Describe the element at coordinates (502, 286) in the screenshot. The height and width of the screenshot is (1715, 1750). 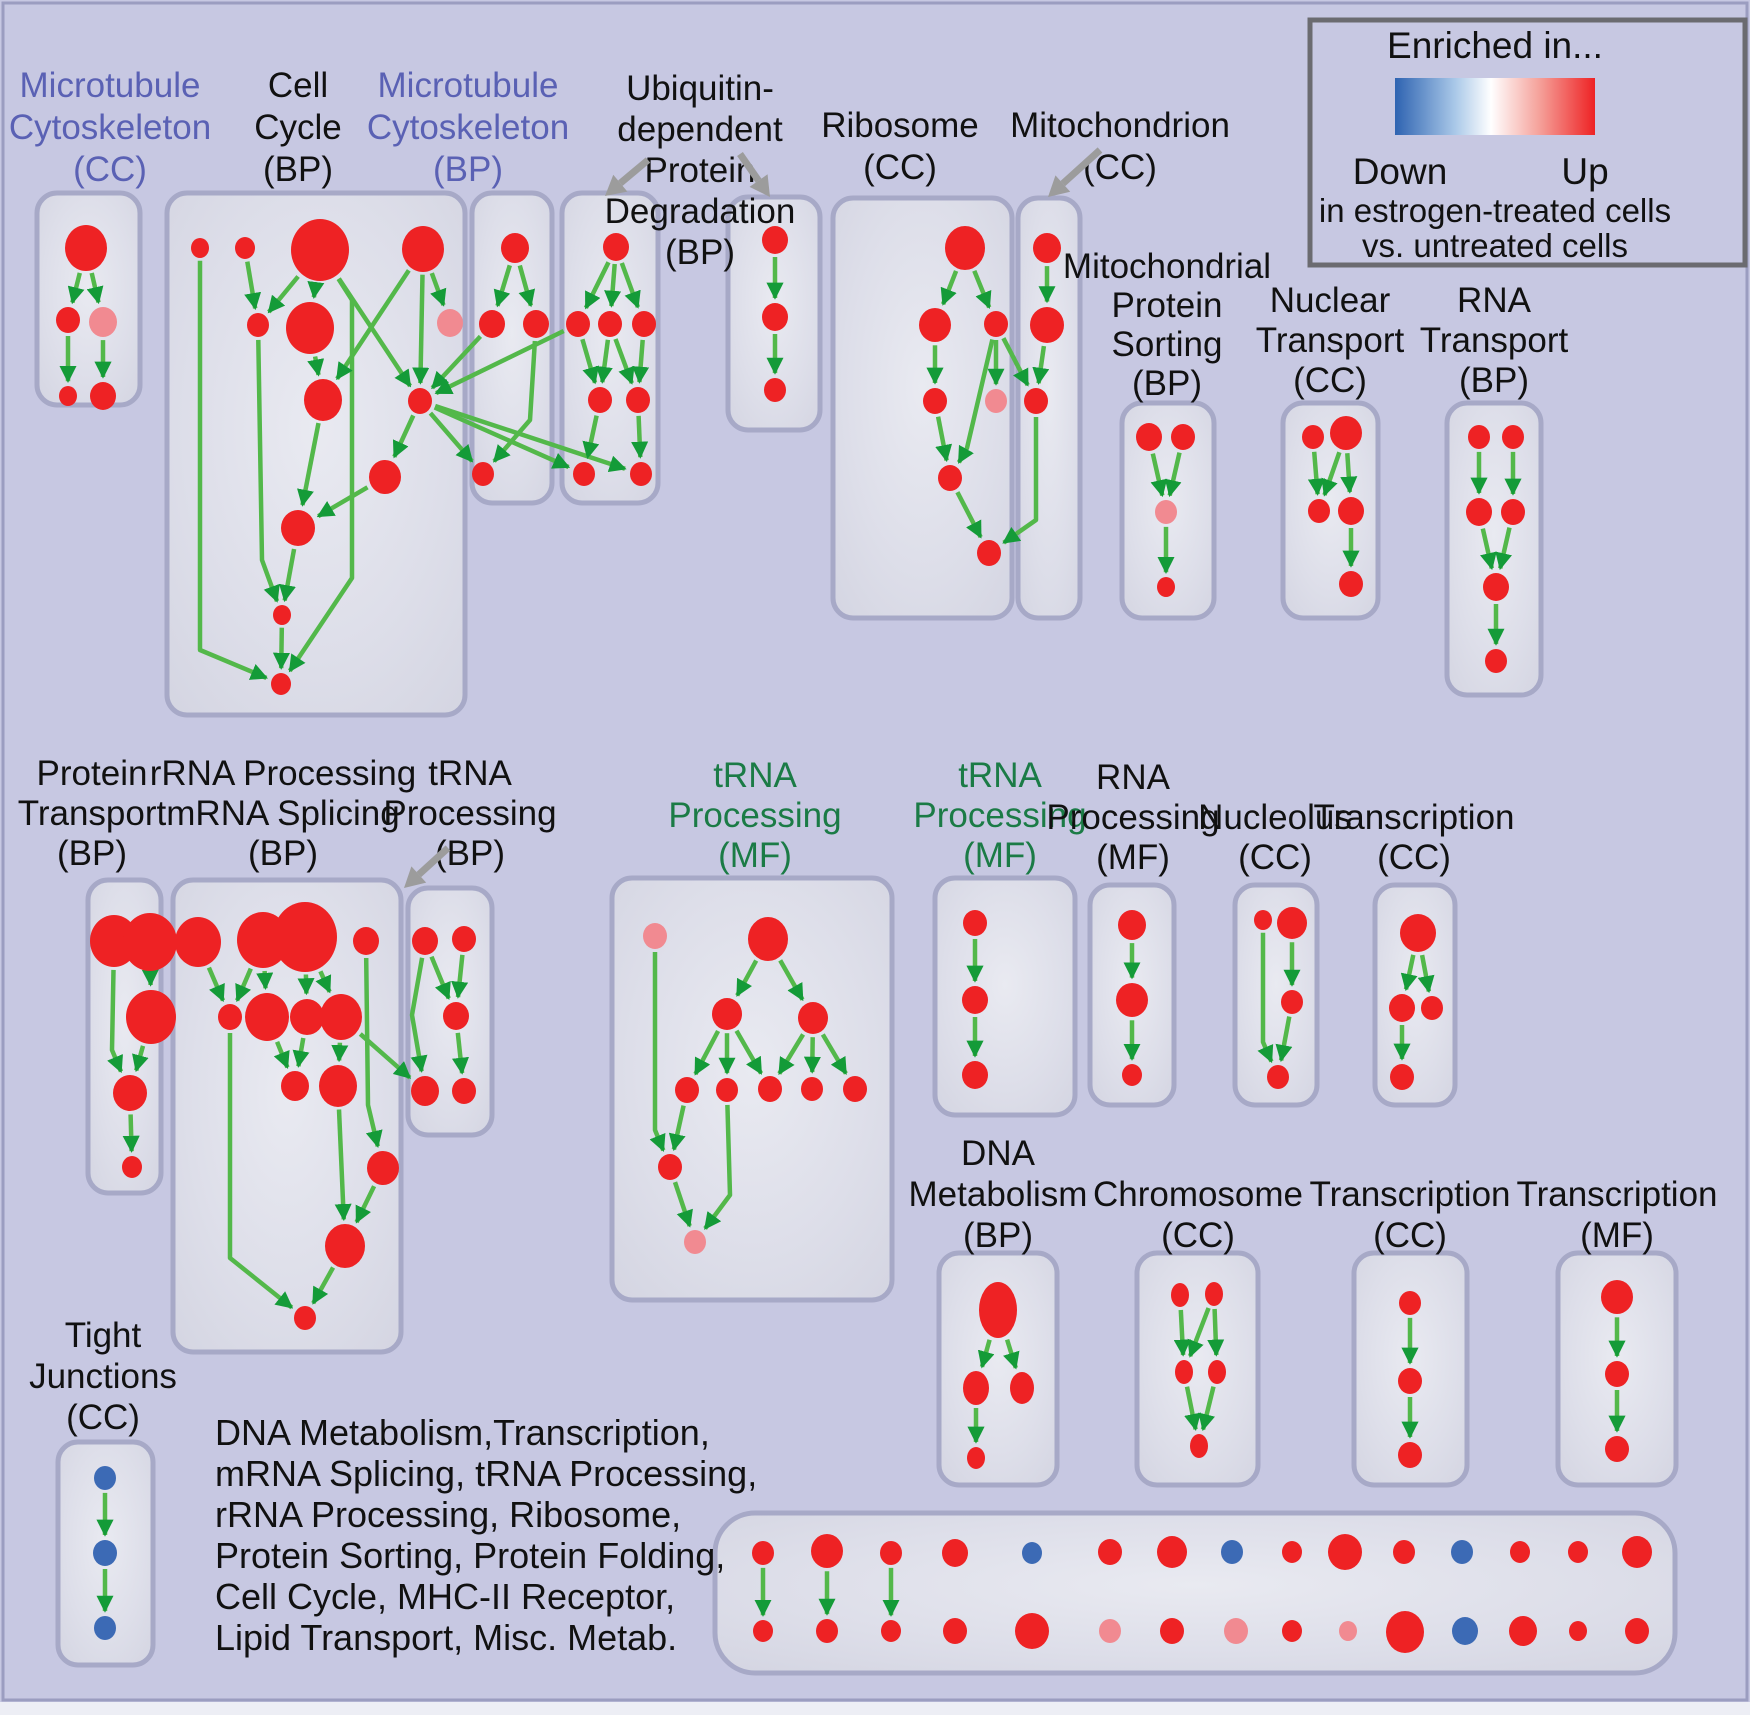
I see `edge-c1-c2` at that location.